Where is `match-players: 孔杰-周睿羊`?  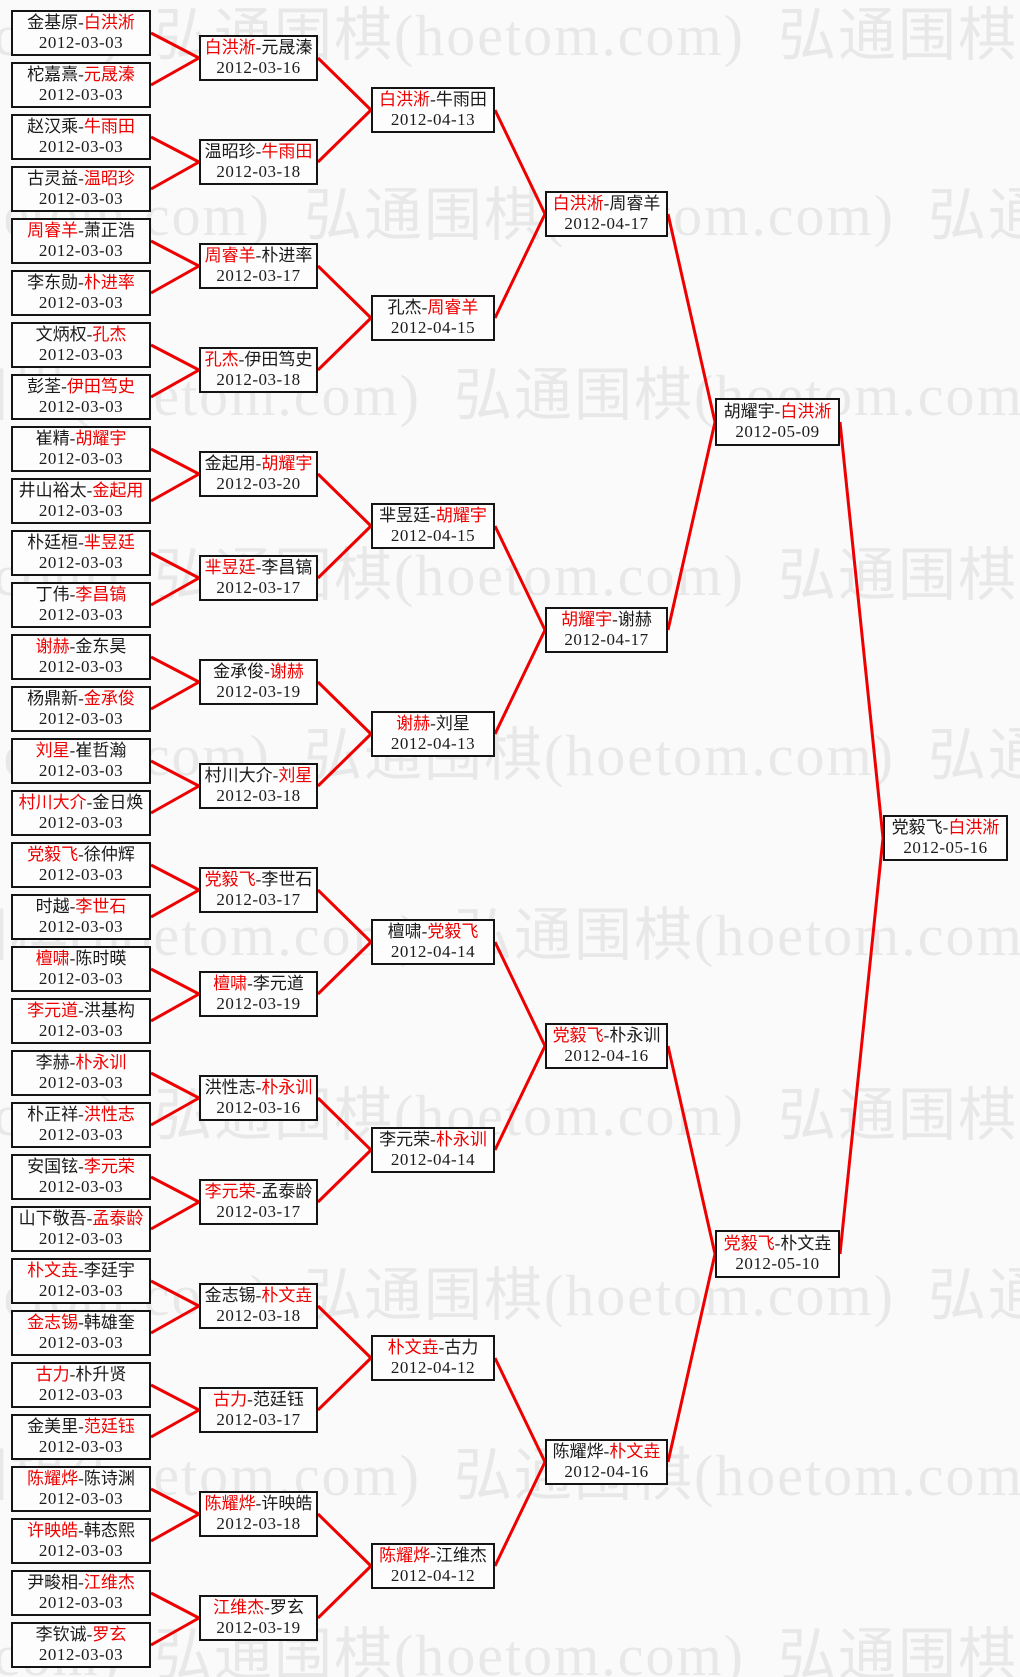
match-players: 孔杰-周睿羊 is located at coordinates (433, 308).